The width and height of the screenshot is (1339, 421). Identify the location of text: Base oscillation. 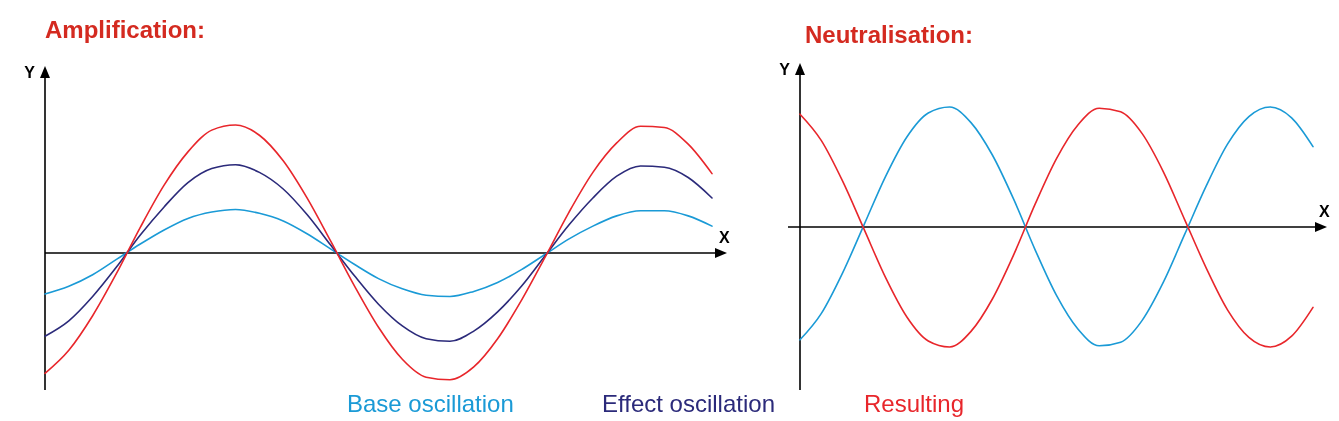
(430, 403).